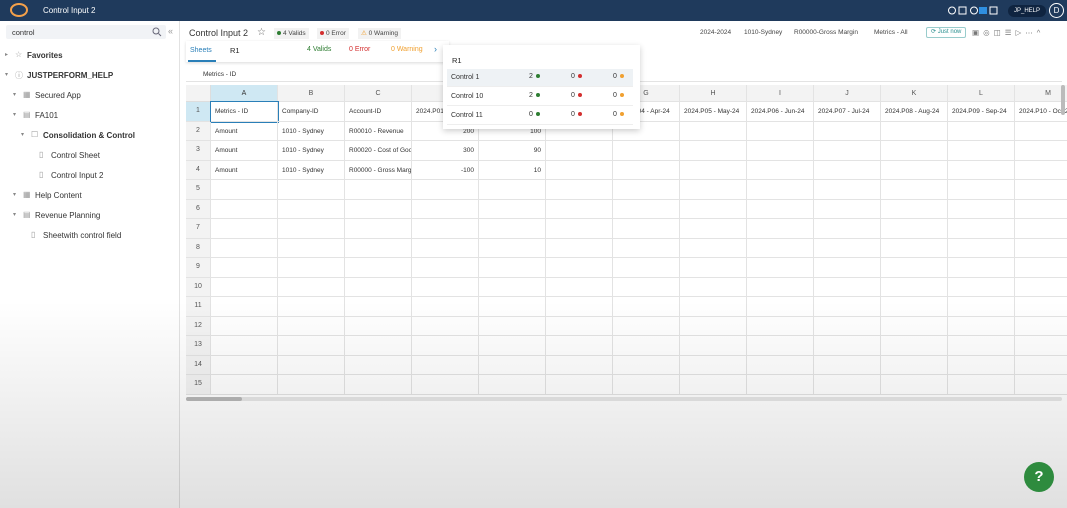  Describe the element at coordinates (763, 32) in the screenshot. I see `filter: 1010-Sydney` at that location.